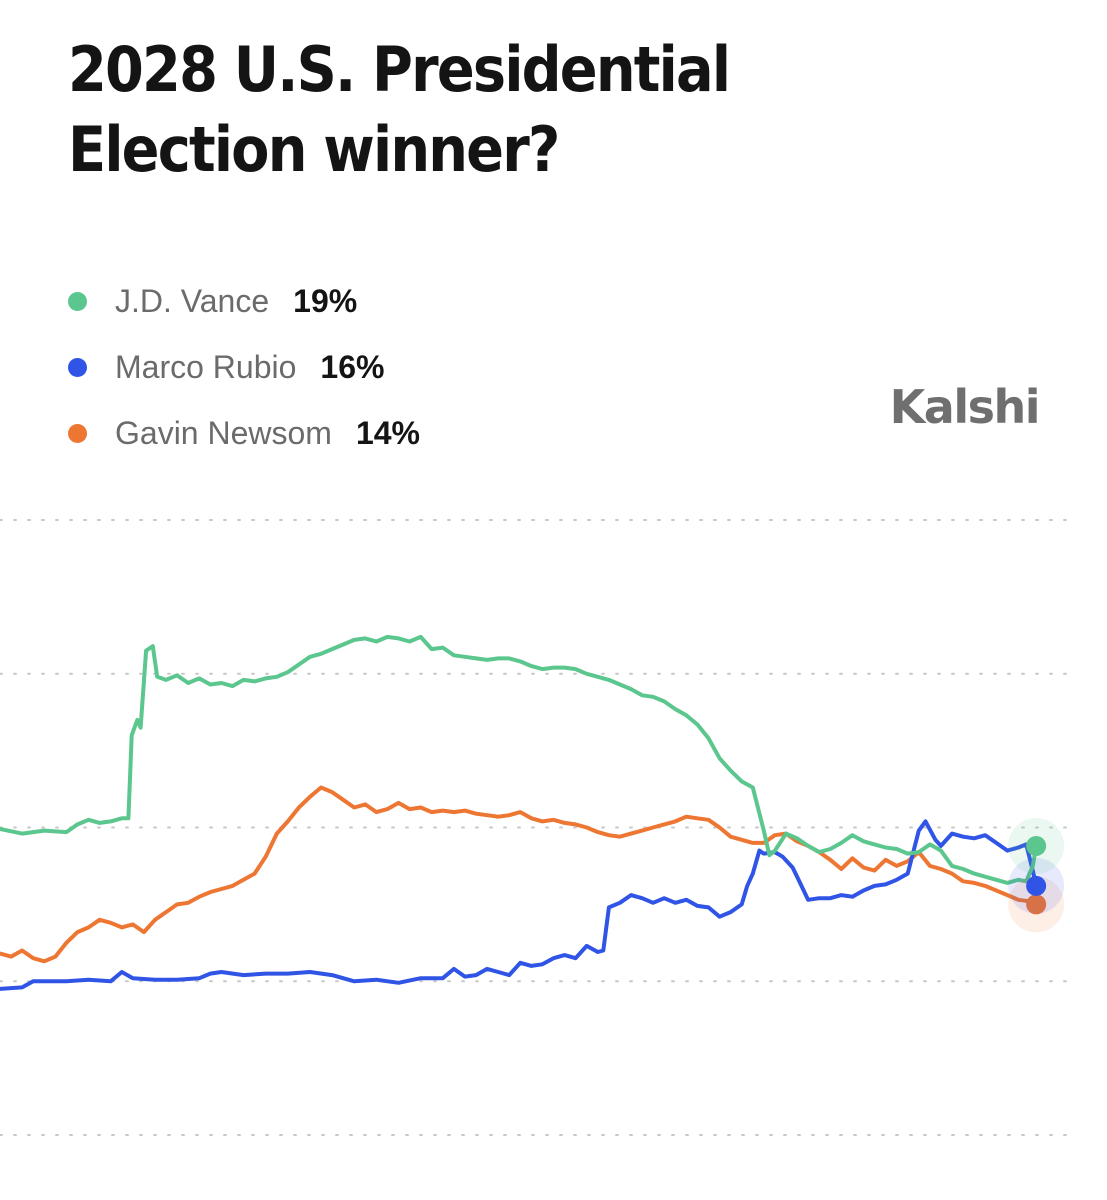 The image size is (1107, 1200). I want to click on page-title: 2028 U.S. Presidential Election winner?, so click(399, 109).